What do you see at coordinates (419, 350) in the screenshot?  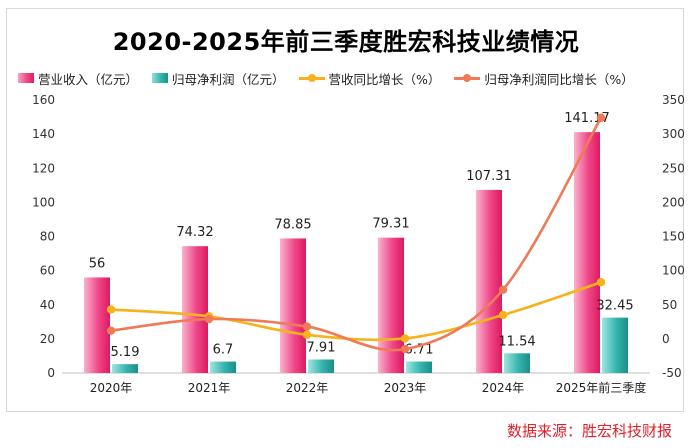 I see `data-label-net-profit: 6.71` at bounding box center [419, 350].